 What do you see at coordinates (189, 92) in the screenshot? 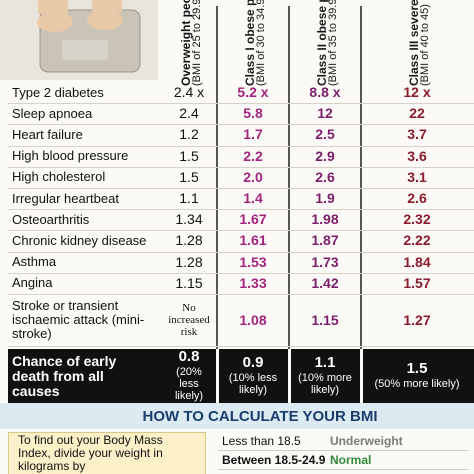
I see `row-value: 2.4 x` at bounding box center [189, 92].